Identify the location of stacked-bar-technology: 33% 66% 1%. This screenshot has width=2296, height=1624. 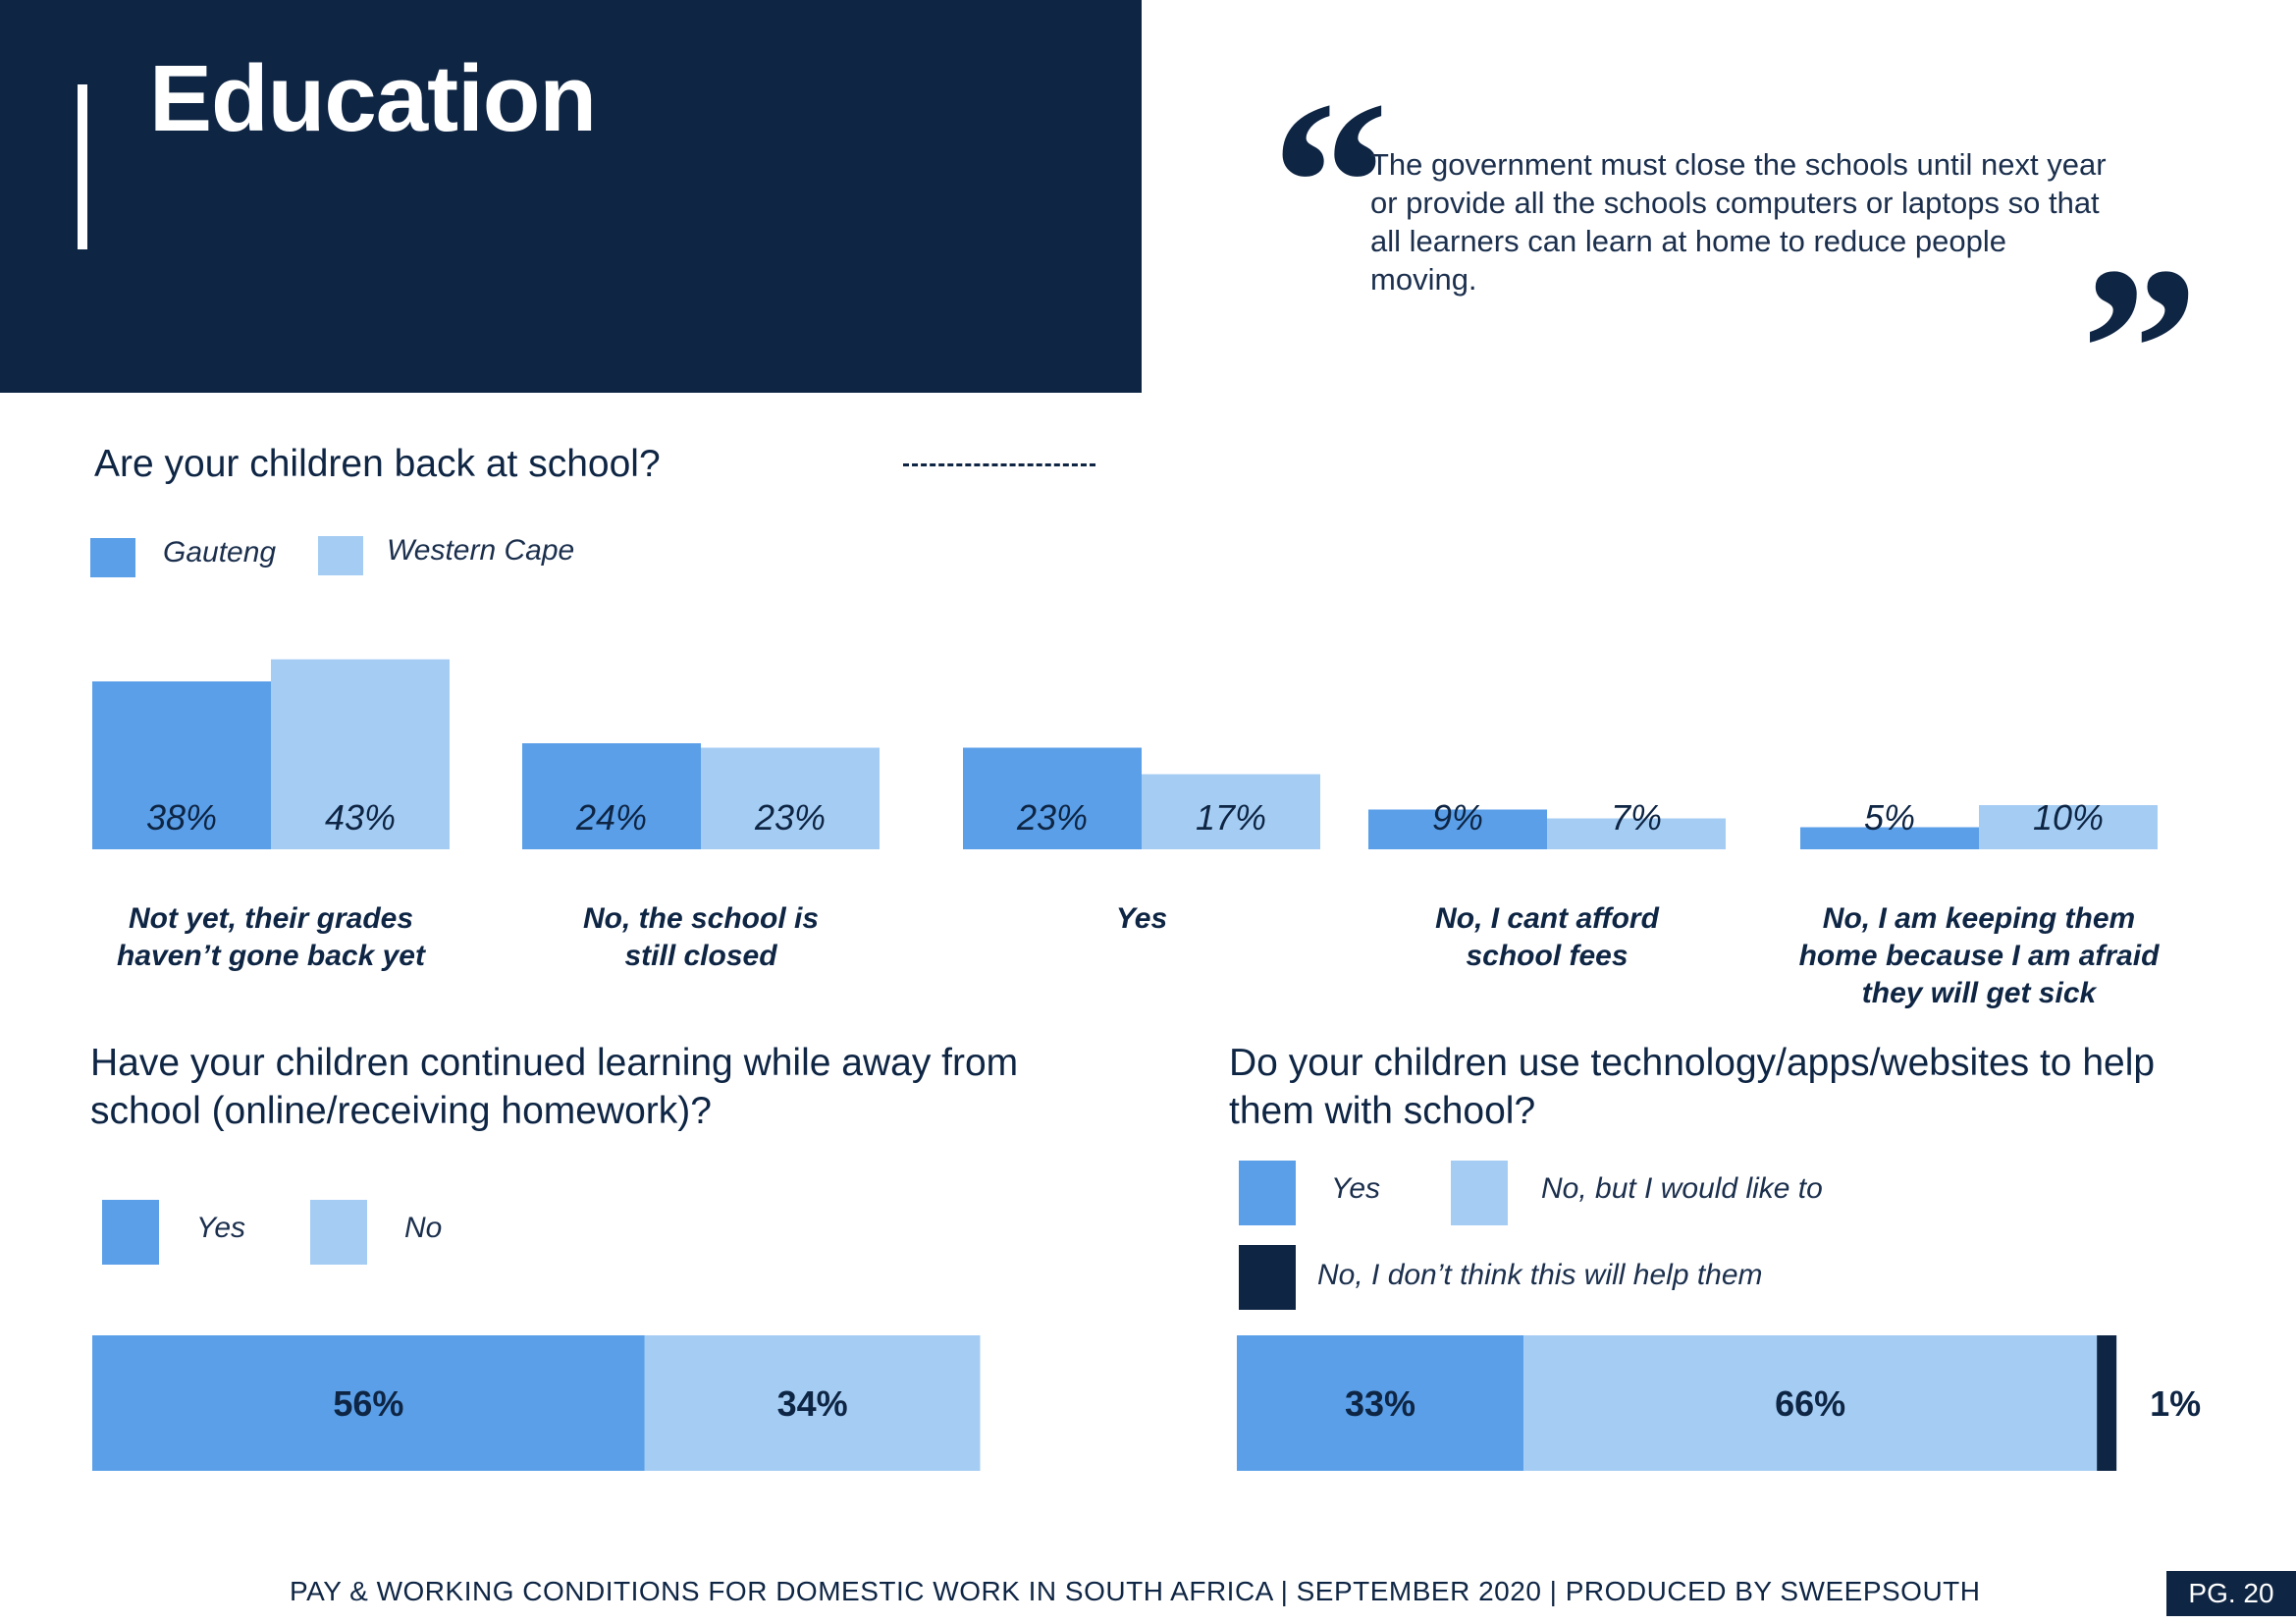
(1719, 1403).